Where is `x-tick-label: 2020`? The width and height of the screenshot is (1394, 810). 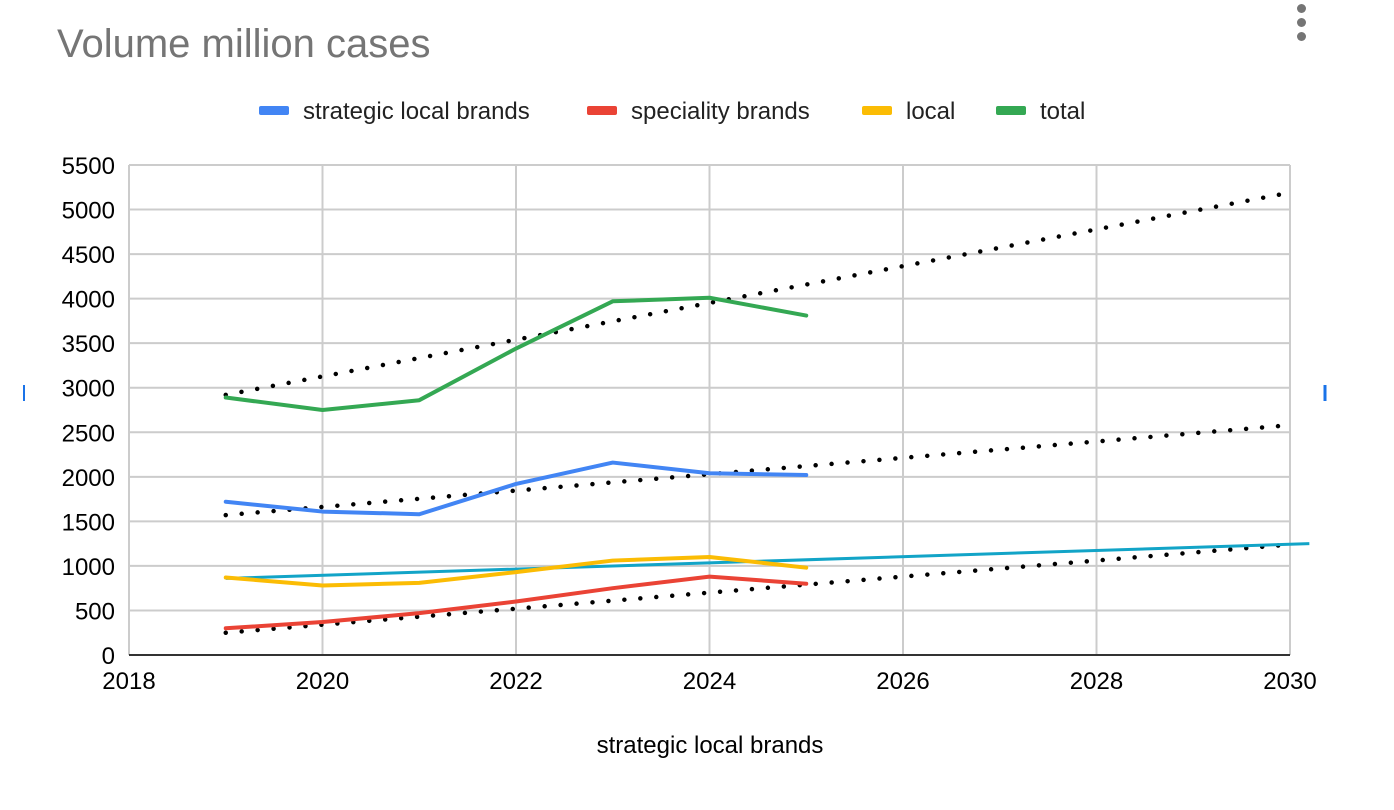
x-tick-label: 2020 is located at coordinates (322, 681).